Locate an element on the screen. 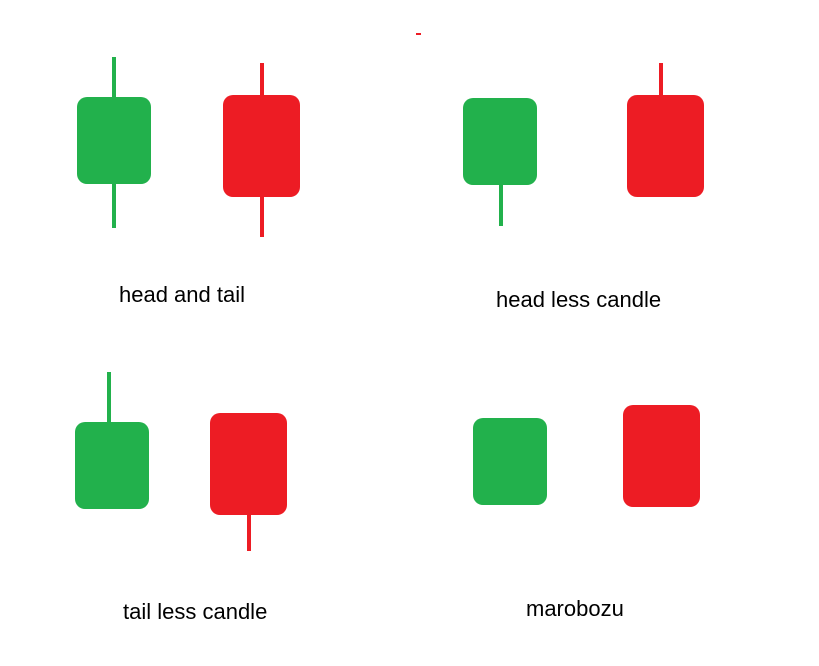 The image size is (819, 666). group-marobozu is located at coordinates (586, 456).